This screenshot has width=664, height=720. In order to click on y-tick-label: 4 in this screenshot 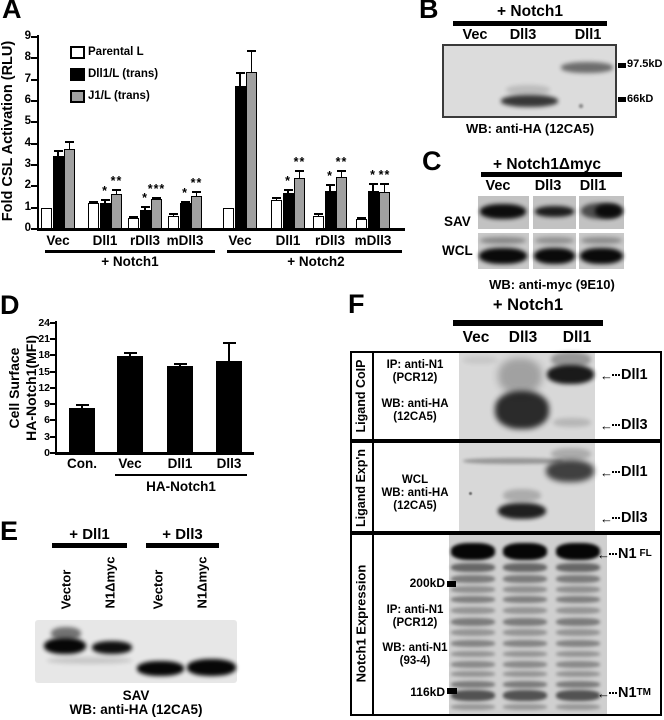, I will do `click(27, 142)`.